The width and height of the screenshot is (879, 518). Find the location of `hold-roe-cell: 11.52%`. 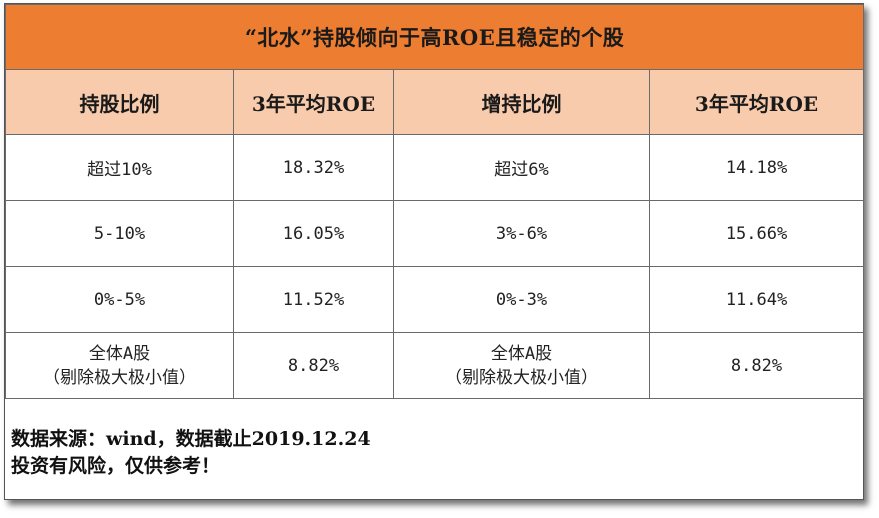

hold-roe-cell: 11.52% is located at coordinates (313, 299).